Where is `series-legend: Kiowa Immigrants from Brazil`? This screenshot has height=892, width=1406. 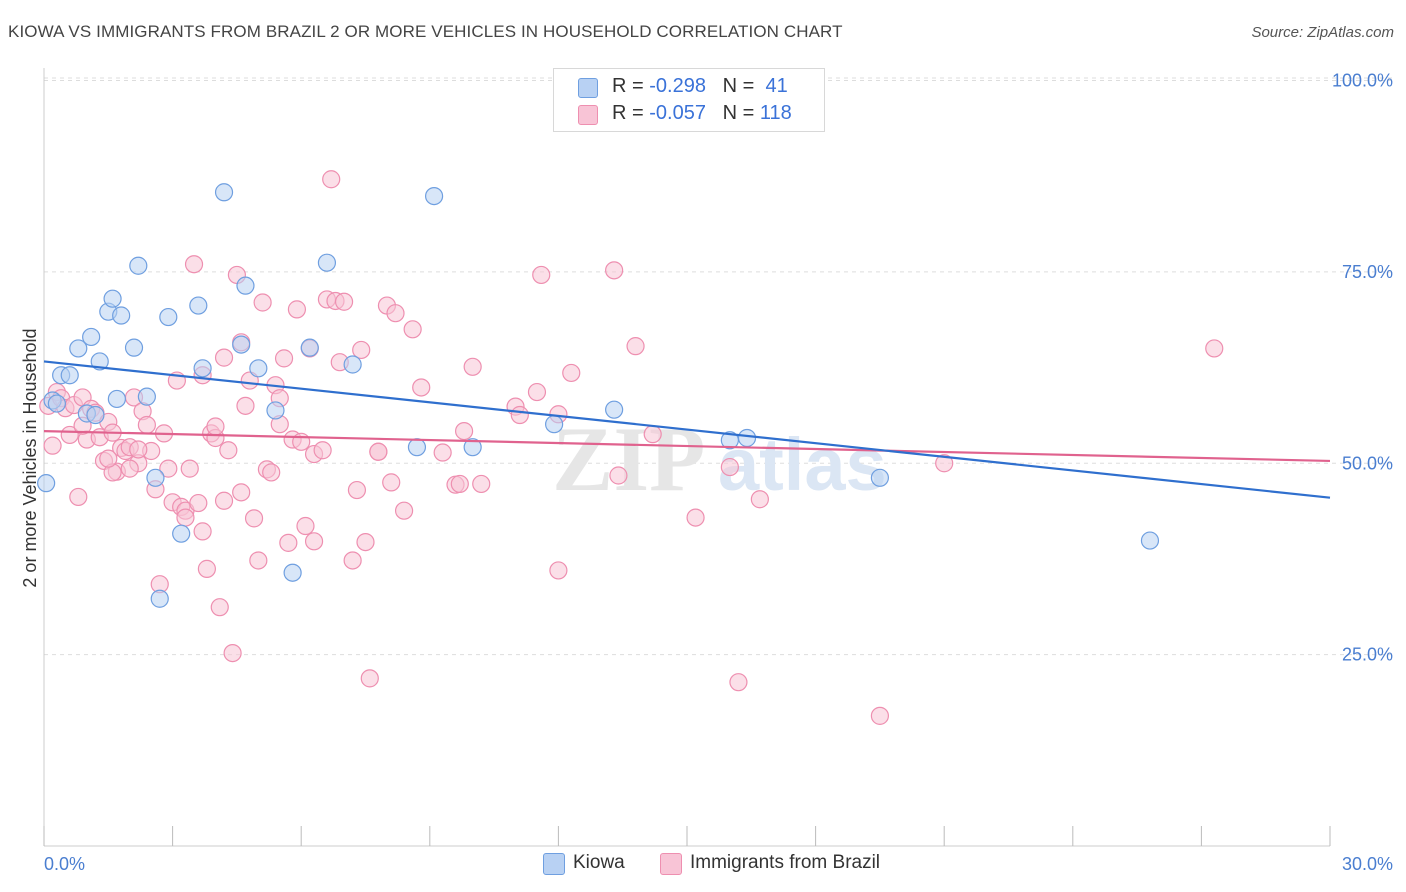 series-legend: Kiowa Immigrants from Brazil is located at coordinates (703, 865).